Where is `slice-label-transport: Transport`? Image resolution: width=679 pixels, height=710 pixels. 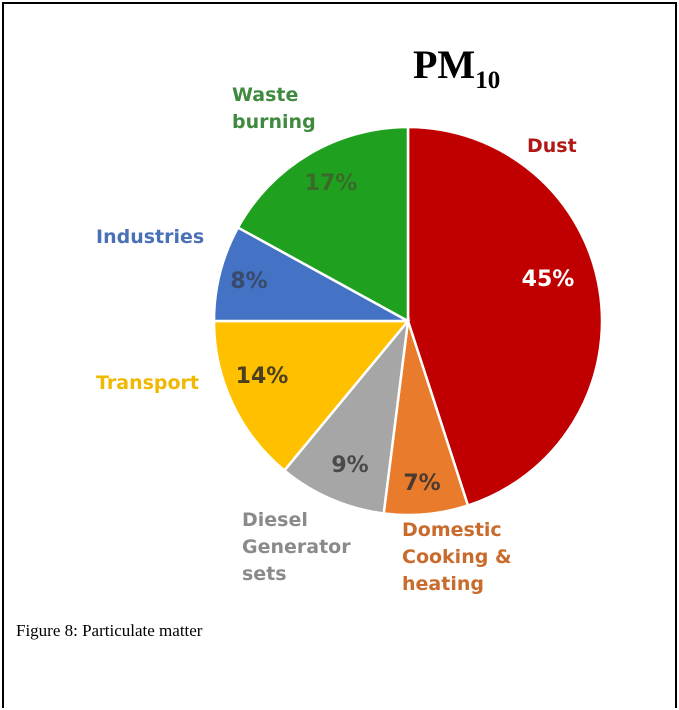 slice-label-transport: Transport is located at coordinates (147, 383).